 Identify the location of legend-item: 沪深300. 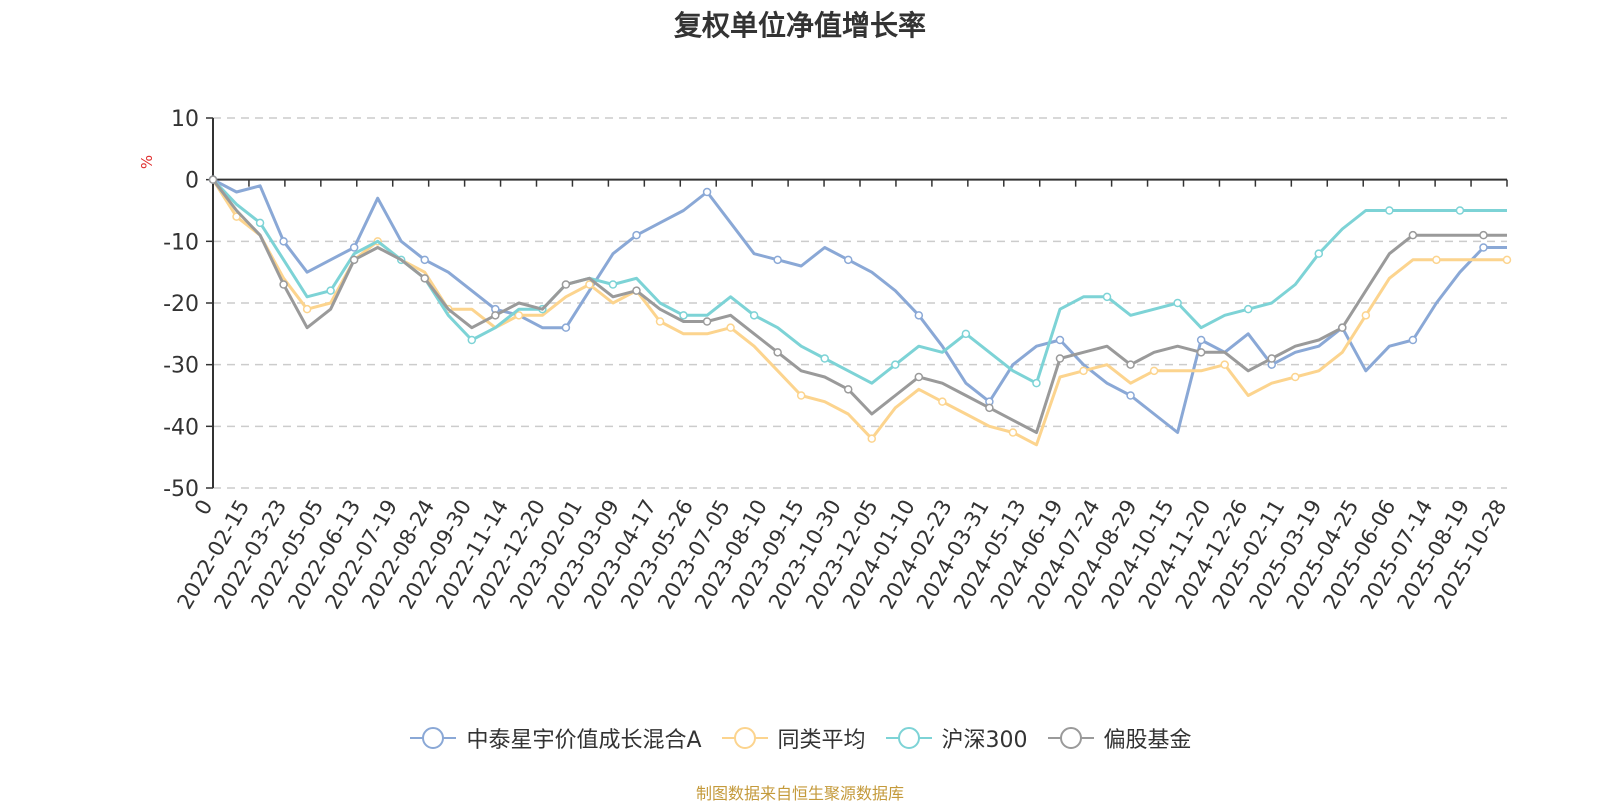
(956, 738).